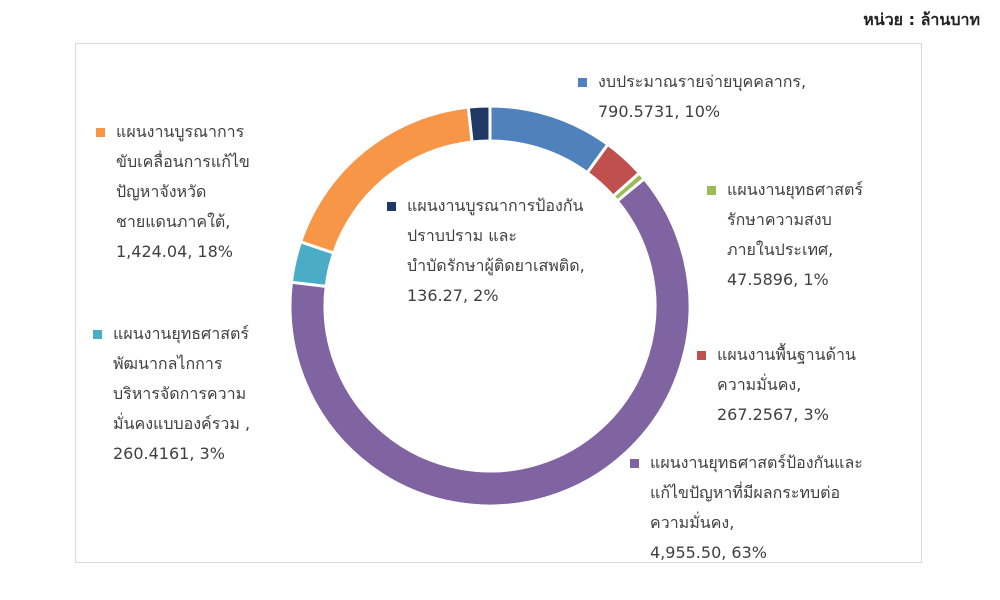 The width and height of the screenshot is (1000, 600). I want to click on legend-label-6-line-3: ปัญหาจังหวัด, so click(161, 191).